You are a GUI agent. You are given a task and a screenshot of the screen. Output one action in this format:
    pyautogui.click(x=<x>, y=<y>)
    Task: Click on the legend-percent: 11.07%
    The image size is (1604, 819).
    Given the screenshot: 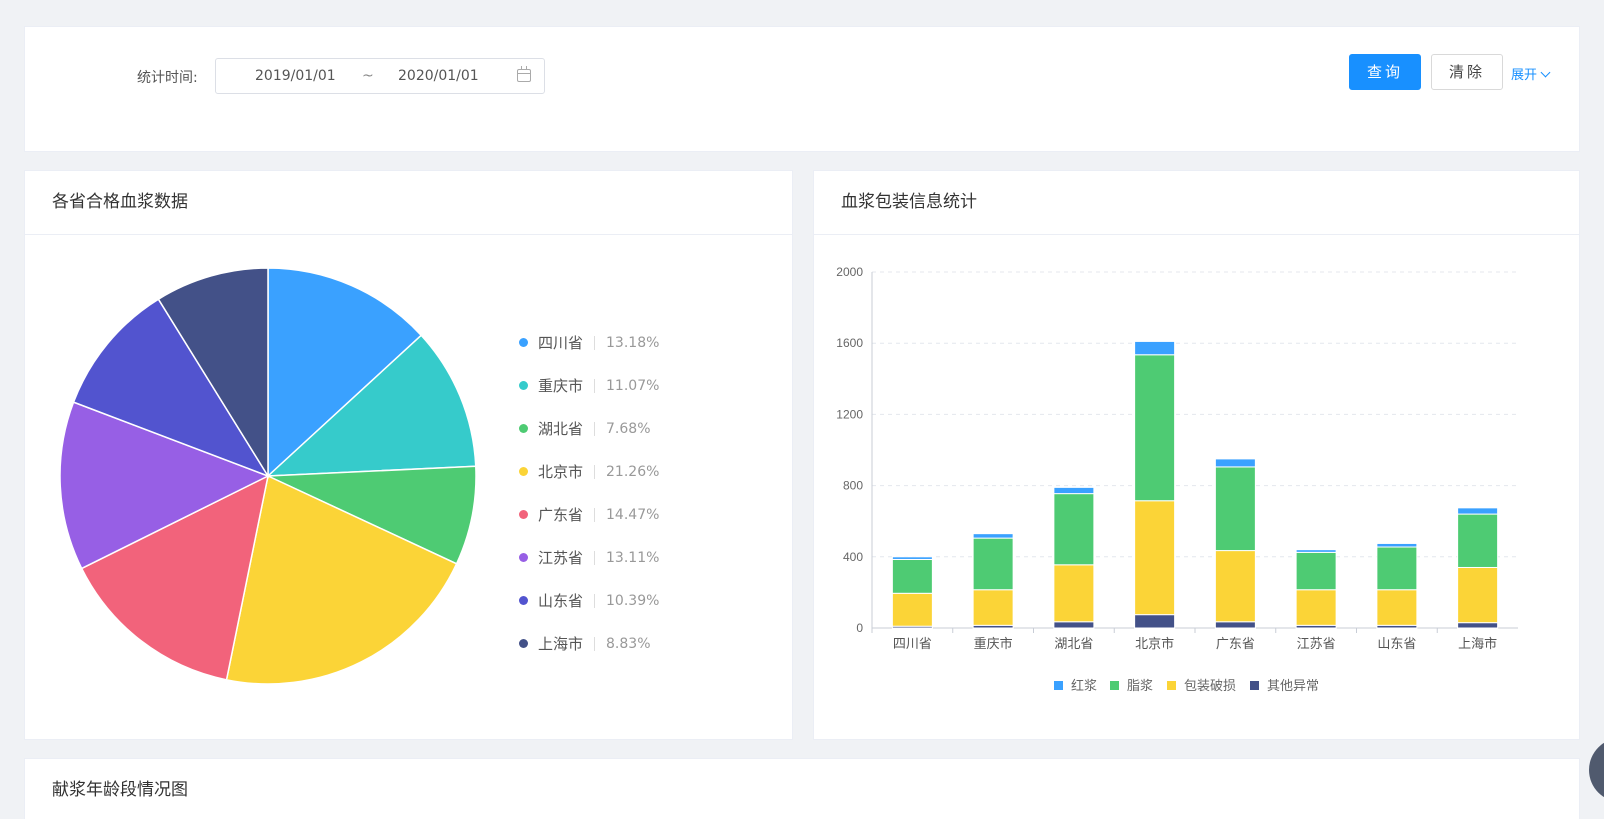 What is the action you would take?
    pyautogui.click(x=633, y=385)
    